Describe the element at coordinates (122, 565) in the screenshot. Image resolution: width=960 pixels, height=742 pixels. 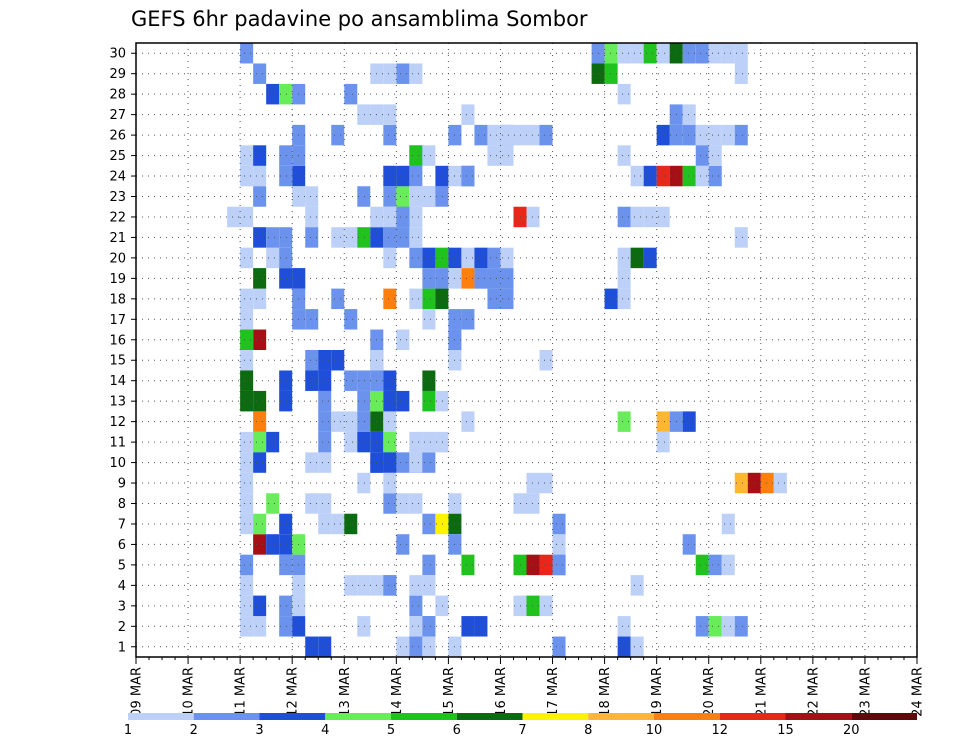
I see `y-tick-label: 5` at that location.